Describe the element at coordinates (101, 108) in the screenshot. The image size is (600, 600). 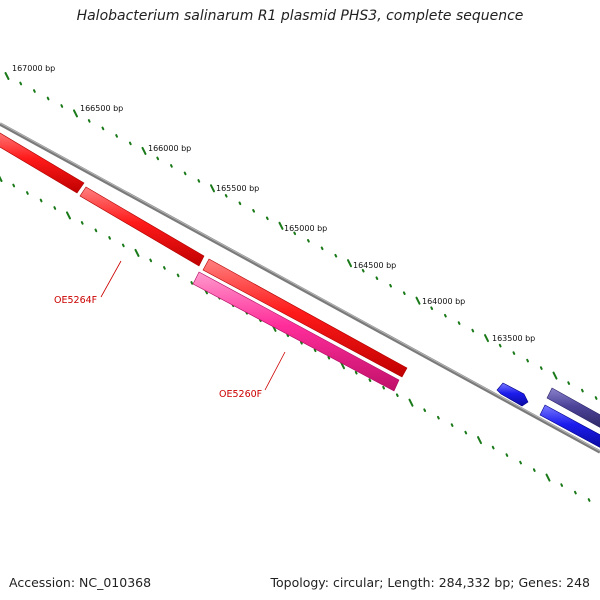
I see `ruler-label-166500: 166500 bp` at that location.